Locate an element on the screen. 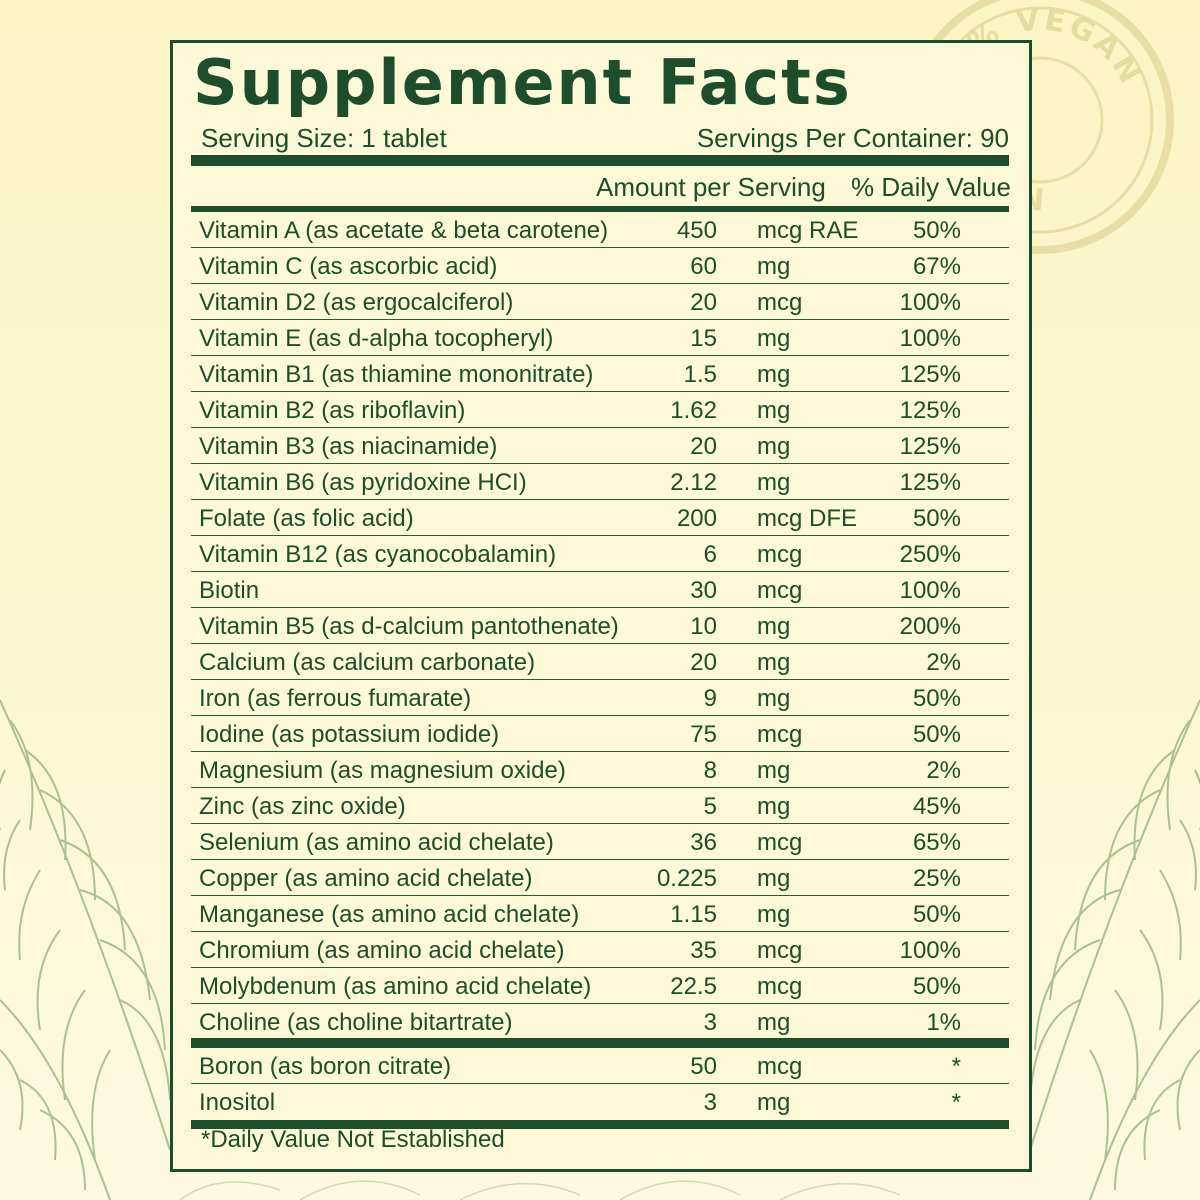 The image size is (1200, 1200). nutrient-name: Copper (as amino acid chelate) is located at coordinates (366, 878).